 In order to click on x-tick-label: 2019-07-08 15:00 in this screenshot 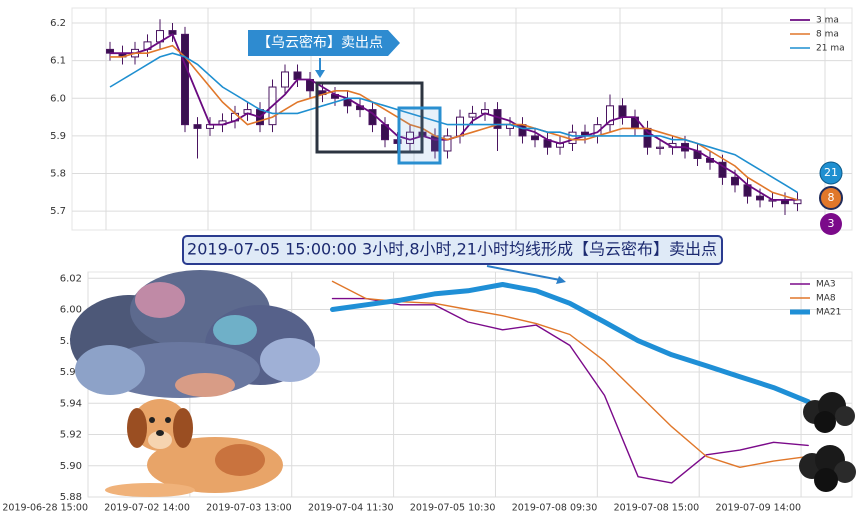, I will do `click(657, 508)`.